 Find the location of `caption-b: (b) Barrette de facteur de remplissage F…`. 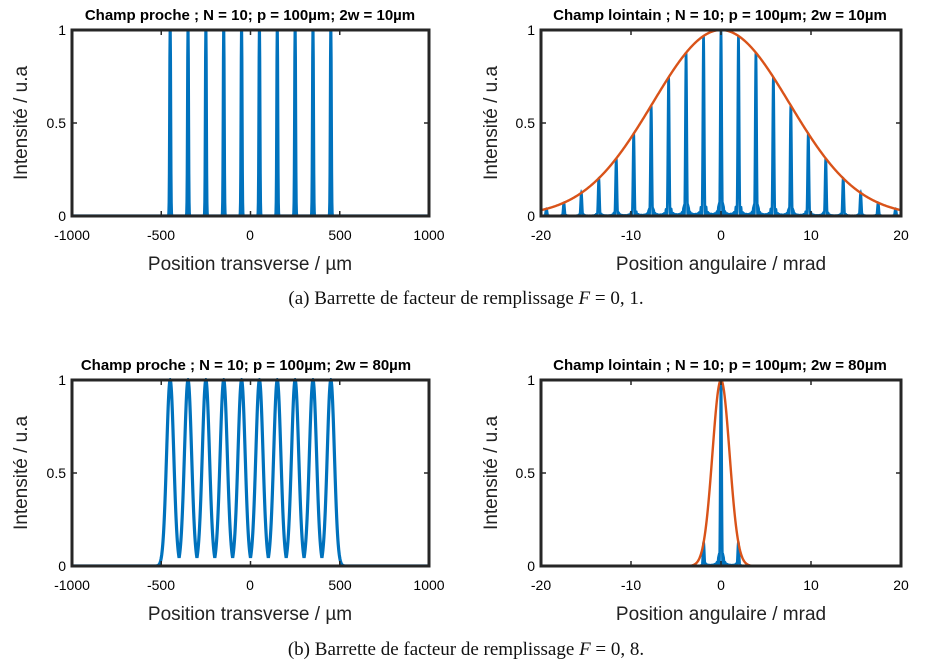

caption-b: (b) Barrette de facteur de remplissage F… is located at coordinates (466, 649).